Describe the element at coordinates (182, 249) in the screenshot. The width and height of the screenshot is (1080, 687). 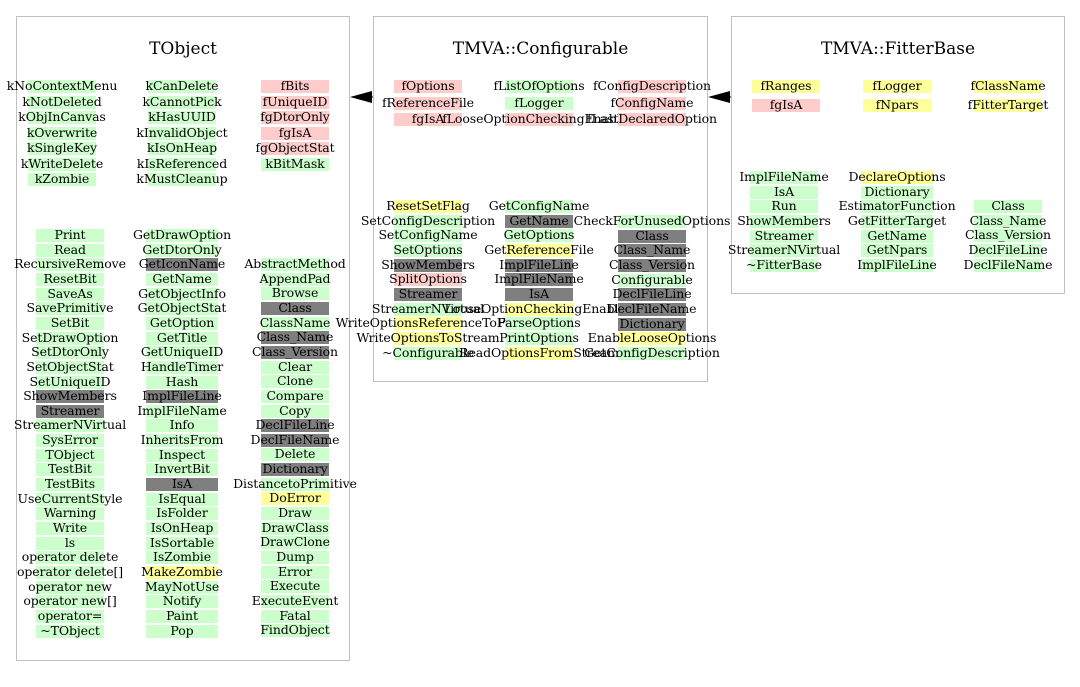
I see `class-member-tobject: GetDtorOnly` at that location.